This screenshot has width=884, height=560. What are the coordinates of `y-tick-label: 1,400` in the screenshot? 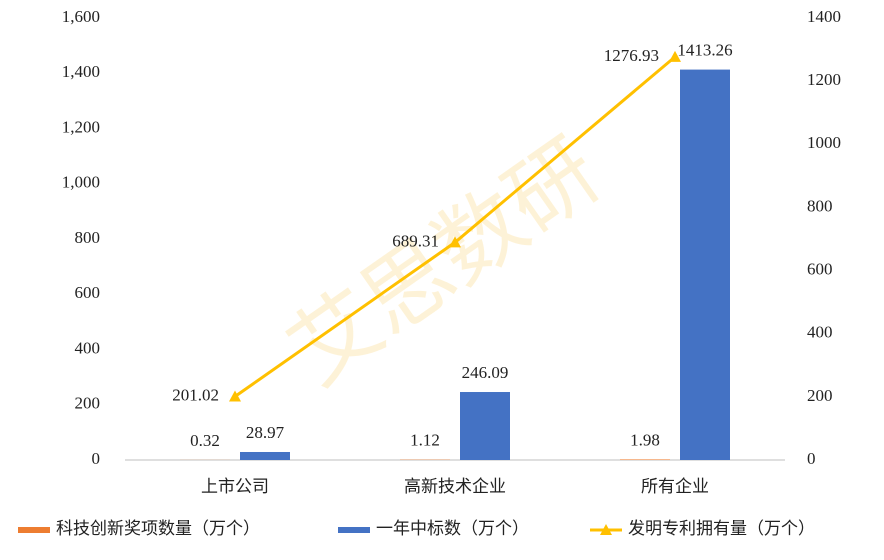 It's located at (81, 71).